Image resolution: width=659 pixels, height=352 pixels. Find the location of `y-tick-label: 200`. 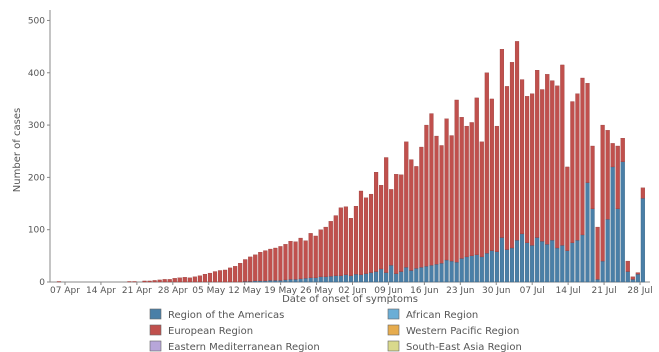

y-tick-label: 200 is located at coordinates (36, 178).